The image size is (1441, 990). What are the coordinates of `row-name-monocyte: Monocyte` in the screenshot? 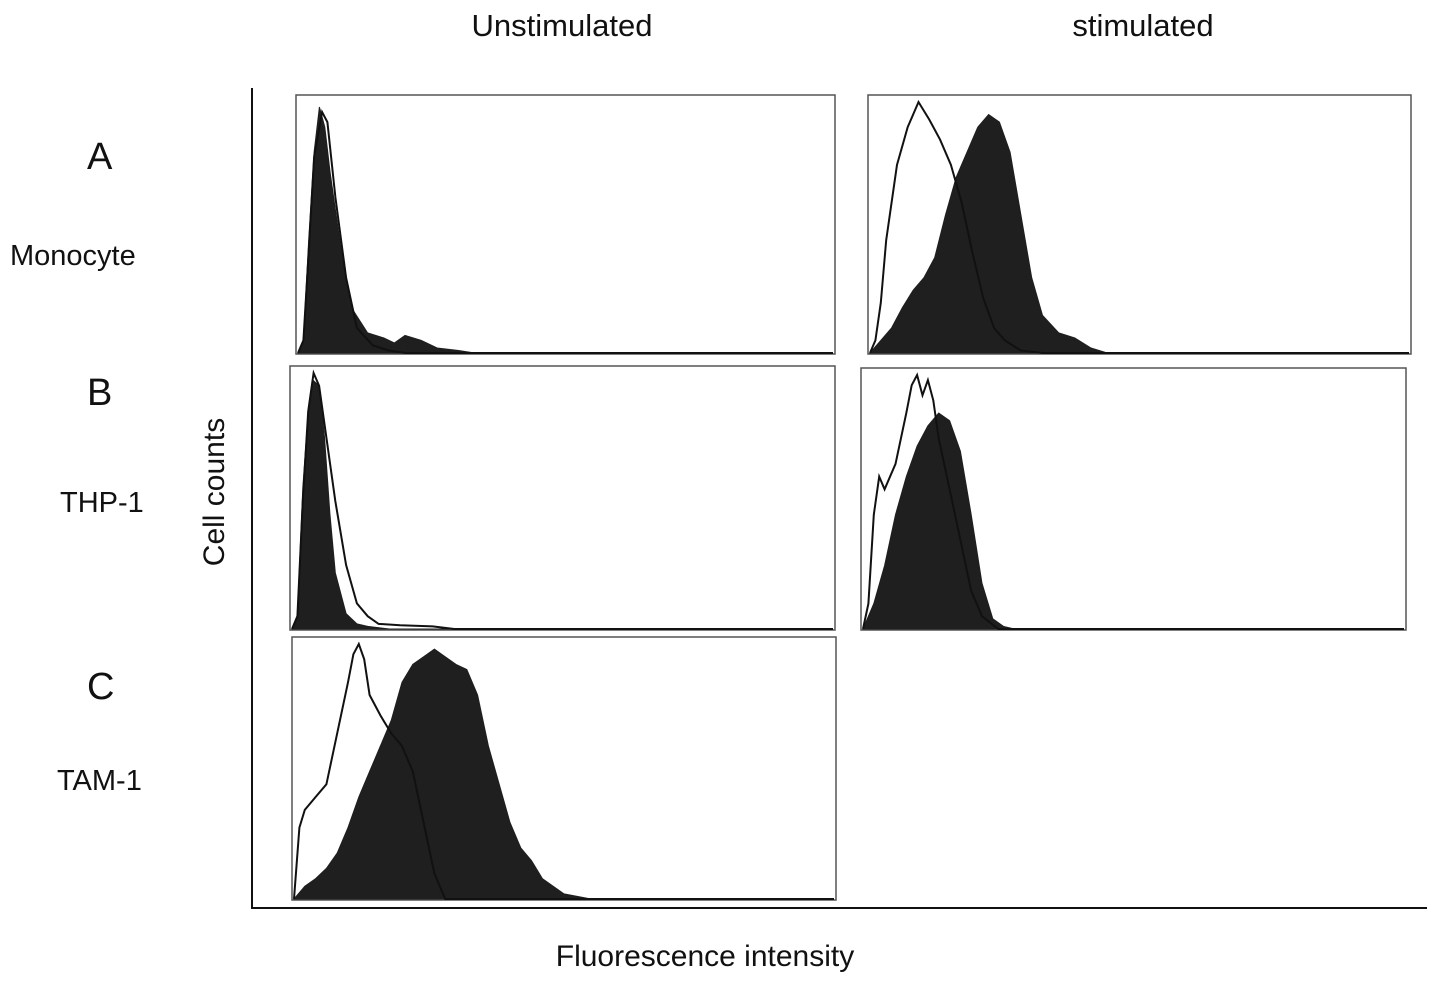 It's located at (73, 256).